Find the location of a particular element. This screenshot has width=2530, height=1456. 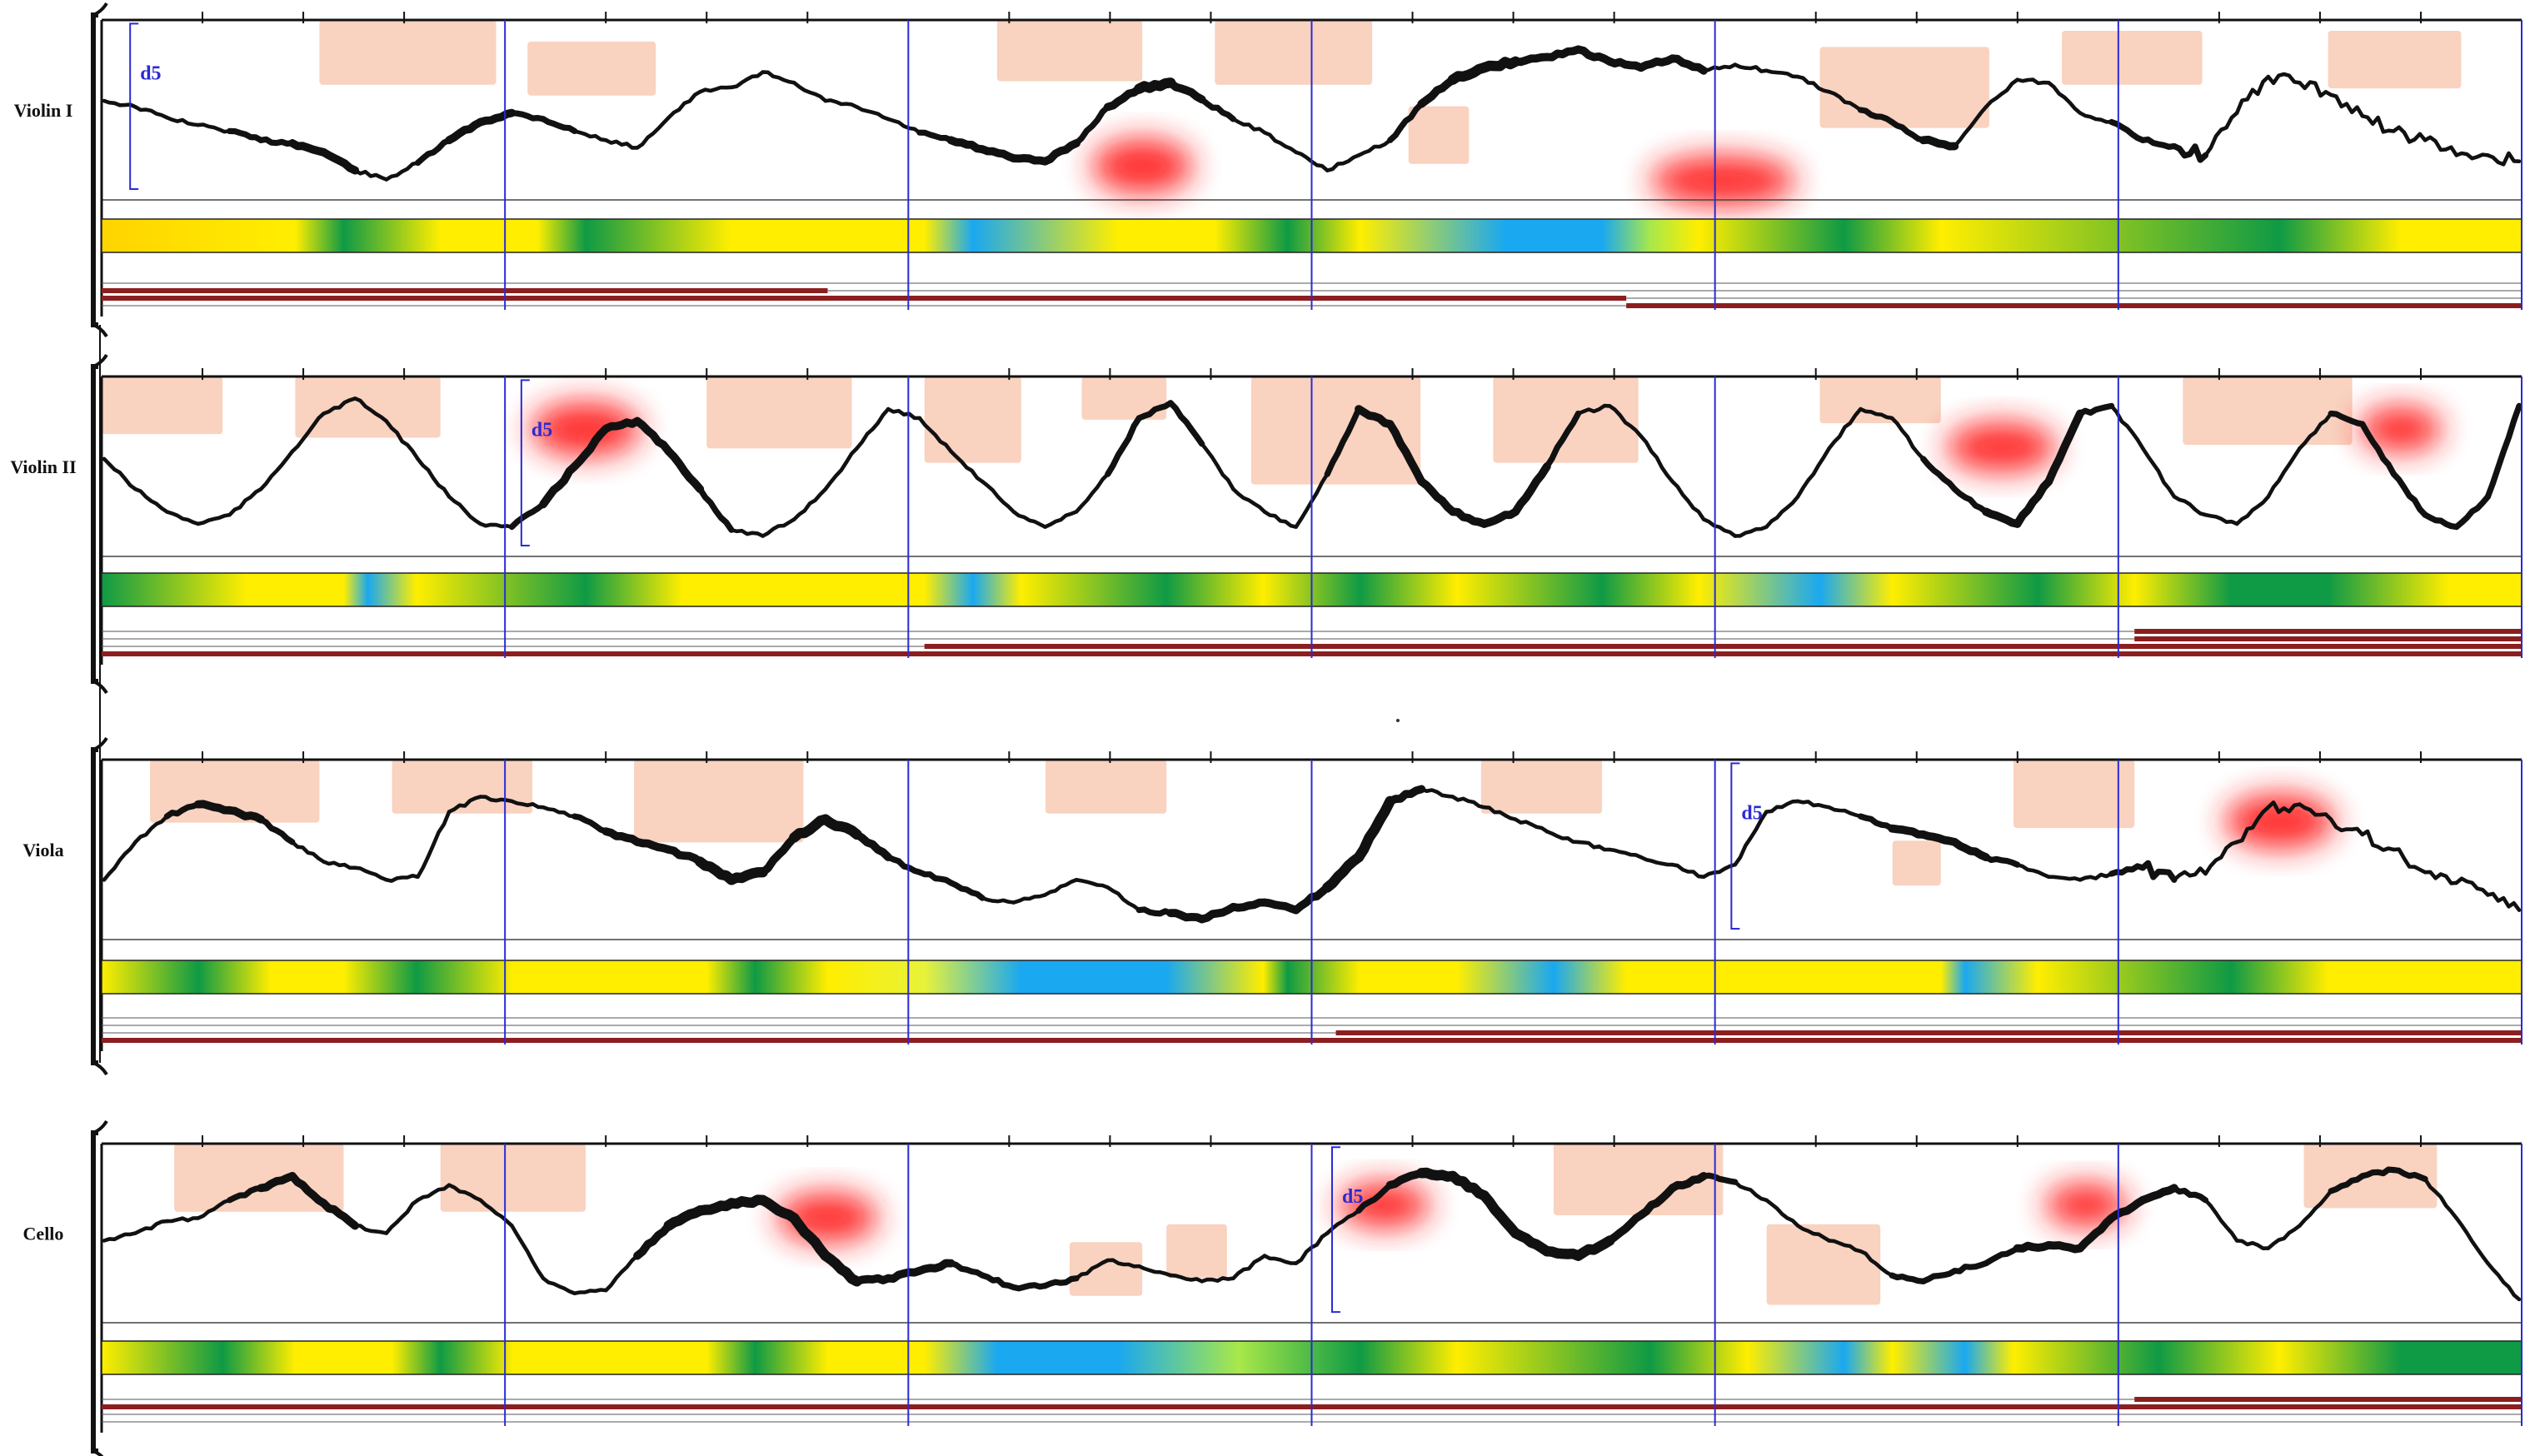

system-brackets is located at coordinates (99, 729).